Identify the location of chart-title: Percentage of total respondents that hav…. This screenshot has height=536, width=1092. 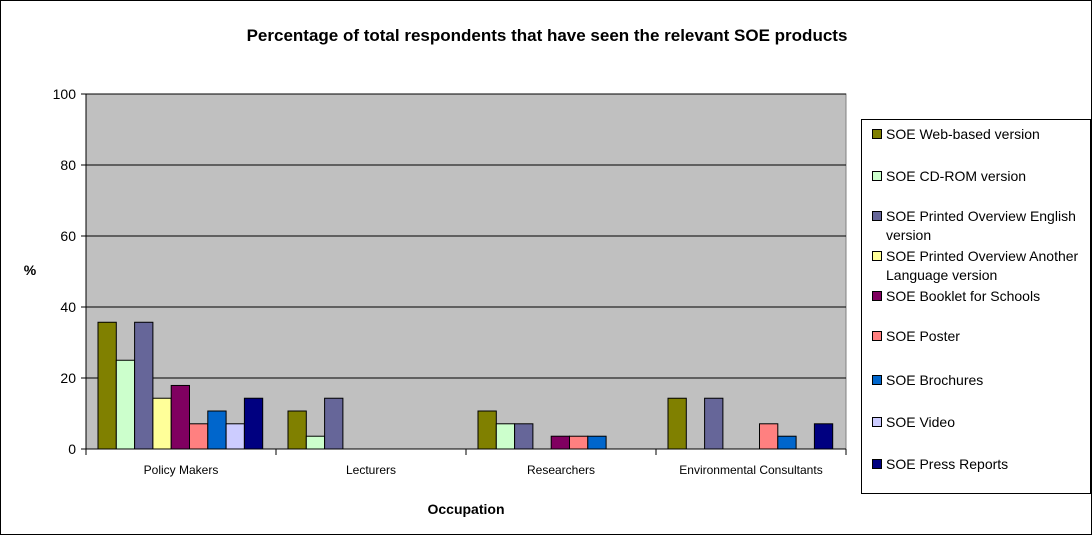
(547, 35).